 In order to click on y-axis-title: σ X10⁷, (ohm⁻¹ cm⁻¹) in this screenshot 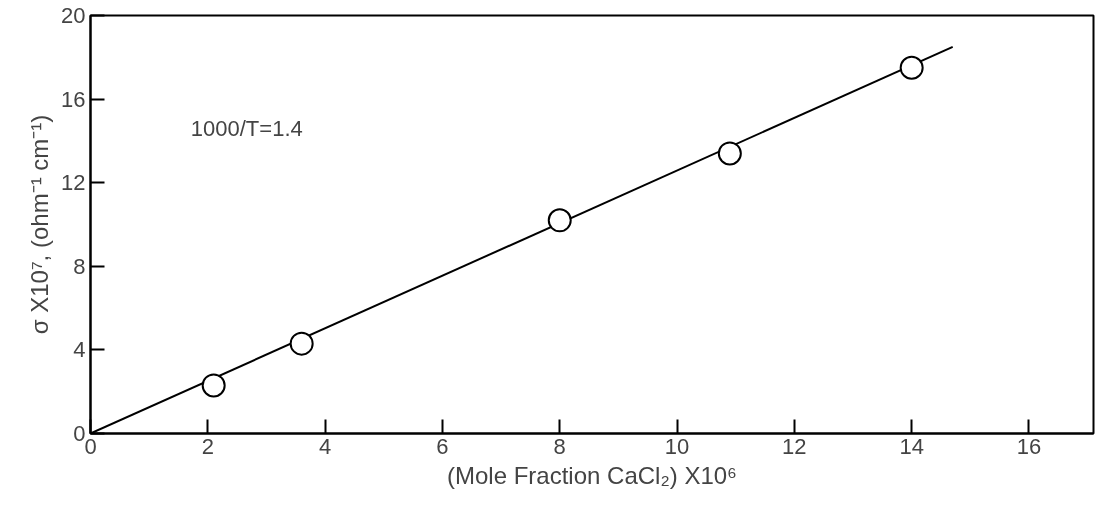, I will do `click(40, 224)`.